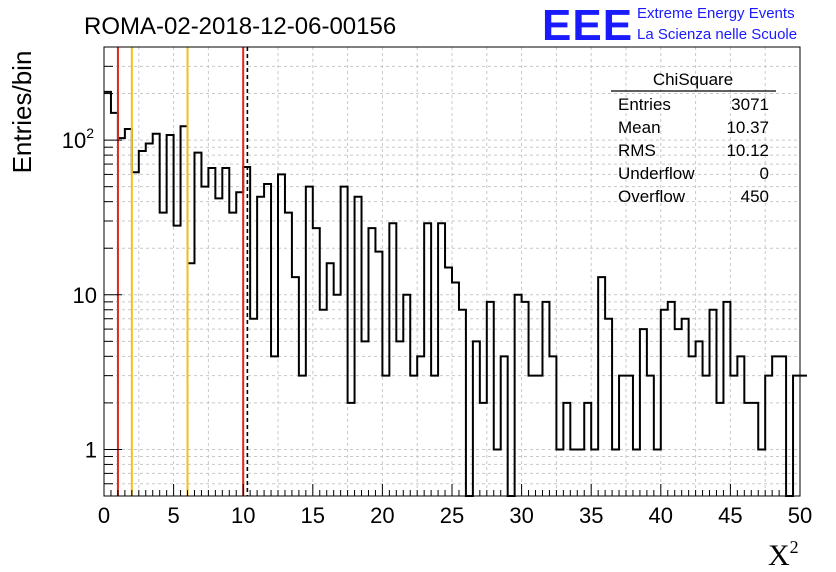 The image size is (836, 572). I want to click on chart-title: ROMA-02-2018-12-06-00156, so click(240, 26).